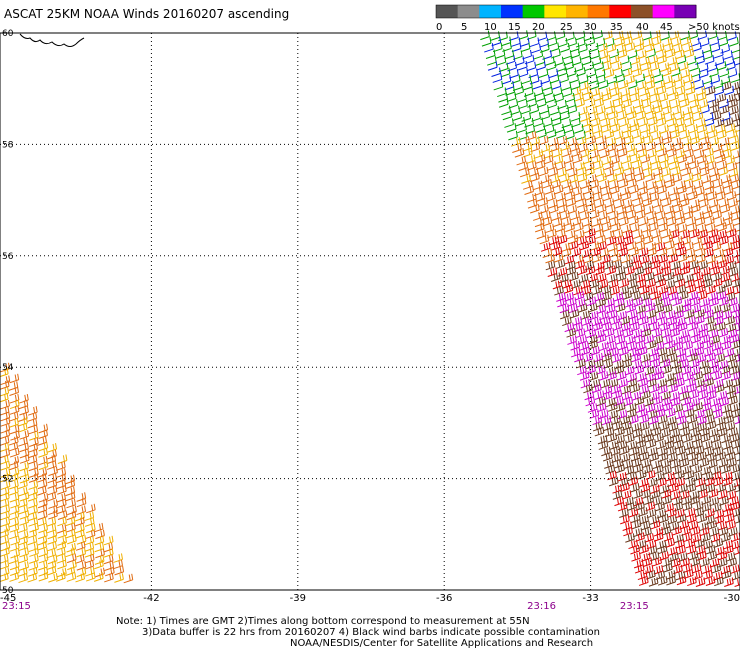 The height and width of the screenshot is (650, 740). Describe the element at coordinates (146, 14) in the screenshot. I see `map-title: ASCAT 25KM NOAA Winds 20160207 ascending` at that location.